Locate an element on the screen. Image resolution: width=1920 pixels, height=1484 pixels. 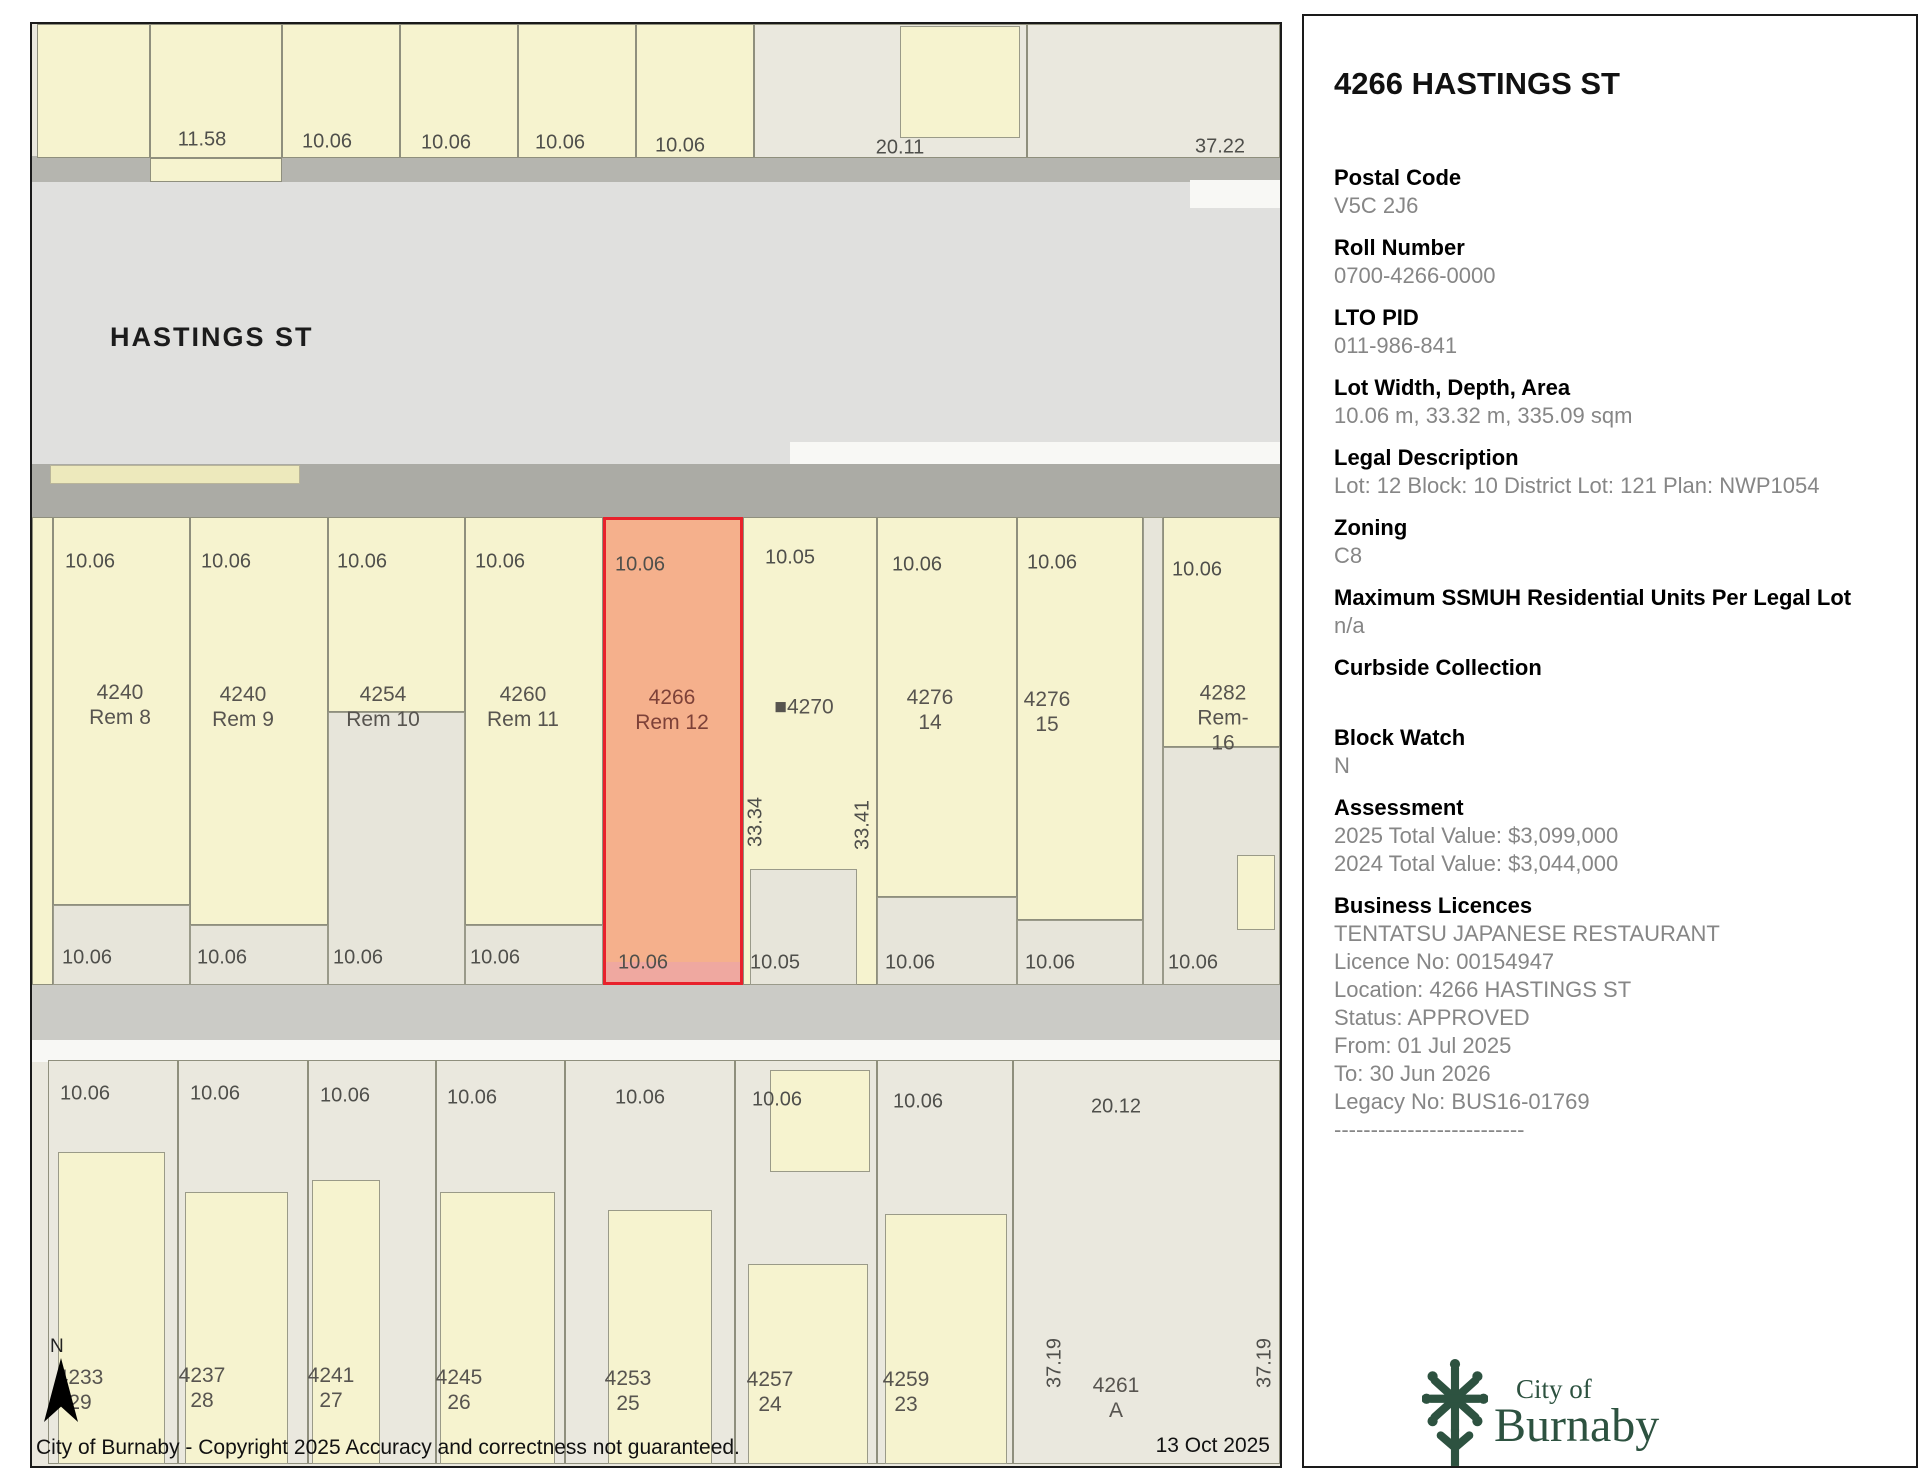
dimension-label: 33.41 is located at coordinates (862, 825).